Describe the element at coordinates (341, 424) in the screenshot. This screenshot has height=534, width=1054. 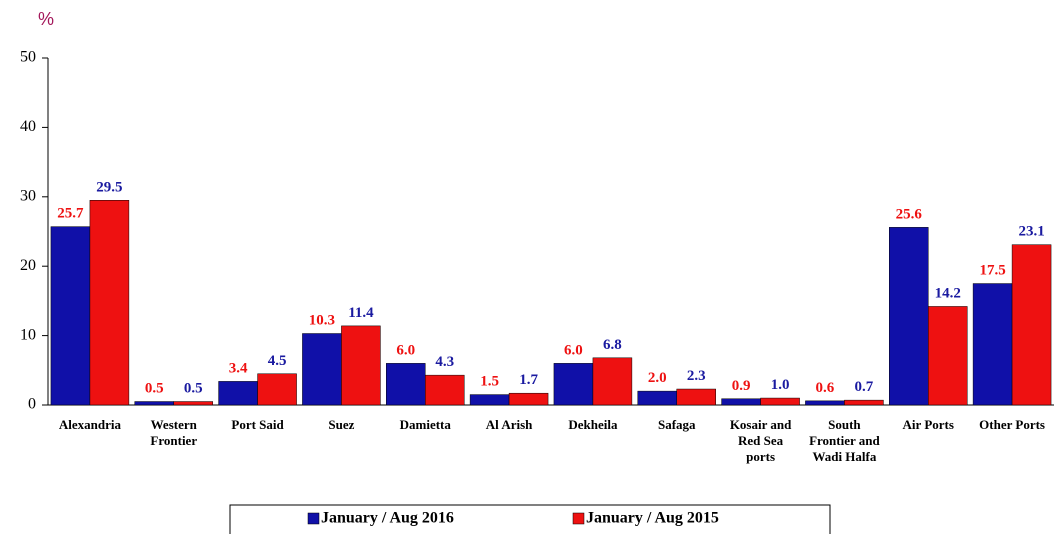
I see `x-tick-label: Suez` at that location.